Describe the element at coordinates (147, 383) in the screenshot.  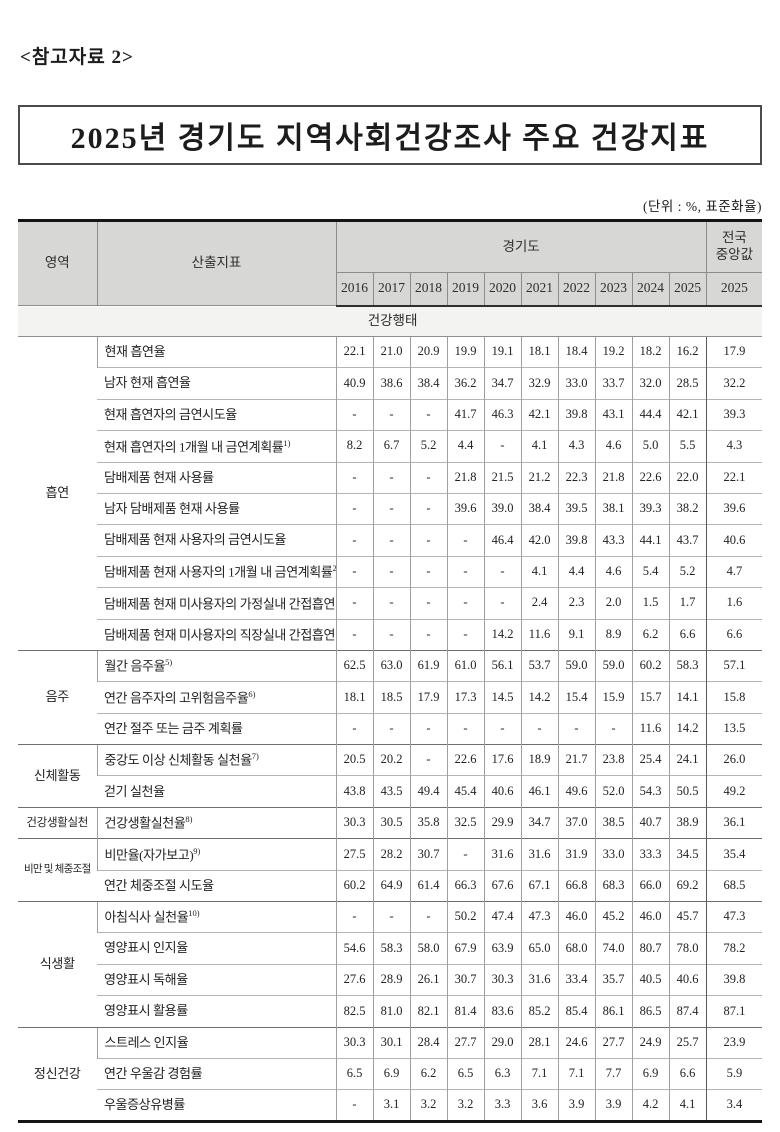
I see `indicator-label-text: 남자 현재 흡연율` at that location.